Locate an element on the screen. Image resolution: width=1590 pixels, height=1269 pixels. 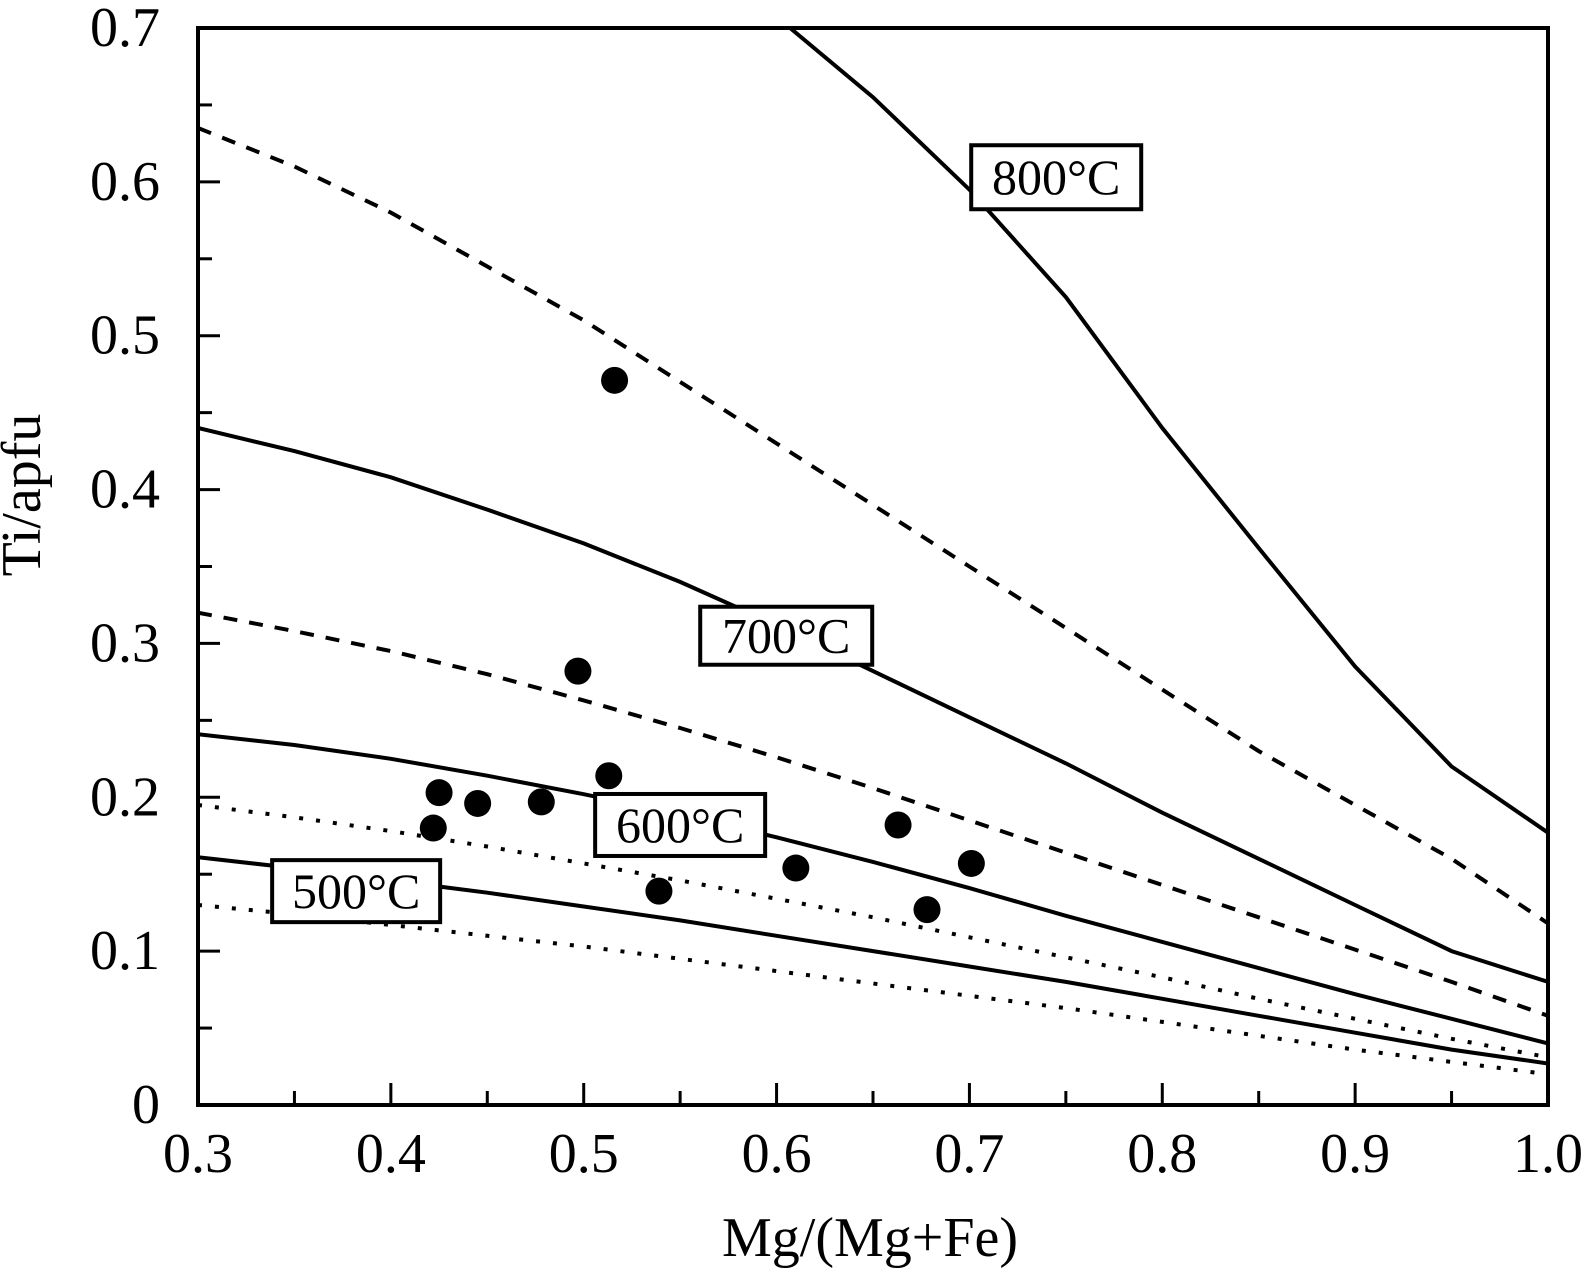
y-tick-label-3: 0.3 is located at coordinates (125, 643).